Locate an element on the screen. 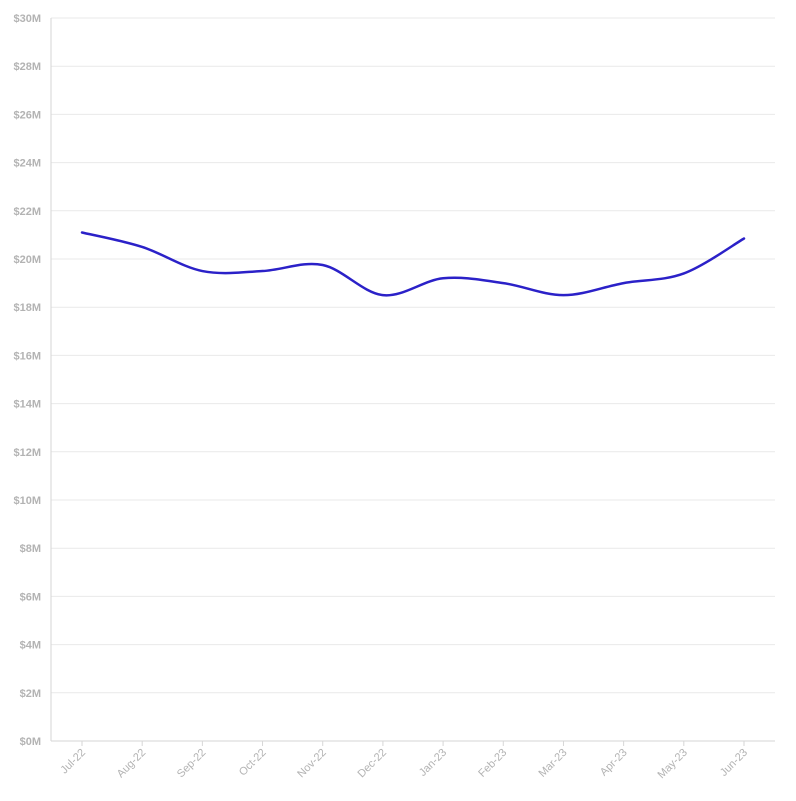 This screenshot has width=796, height=801. y-tick-label: $0M is located at coordinates (30, 742).